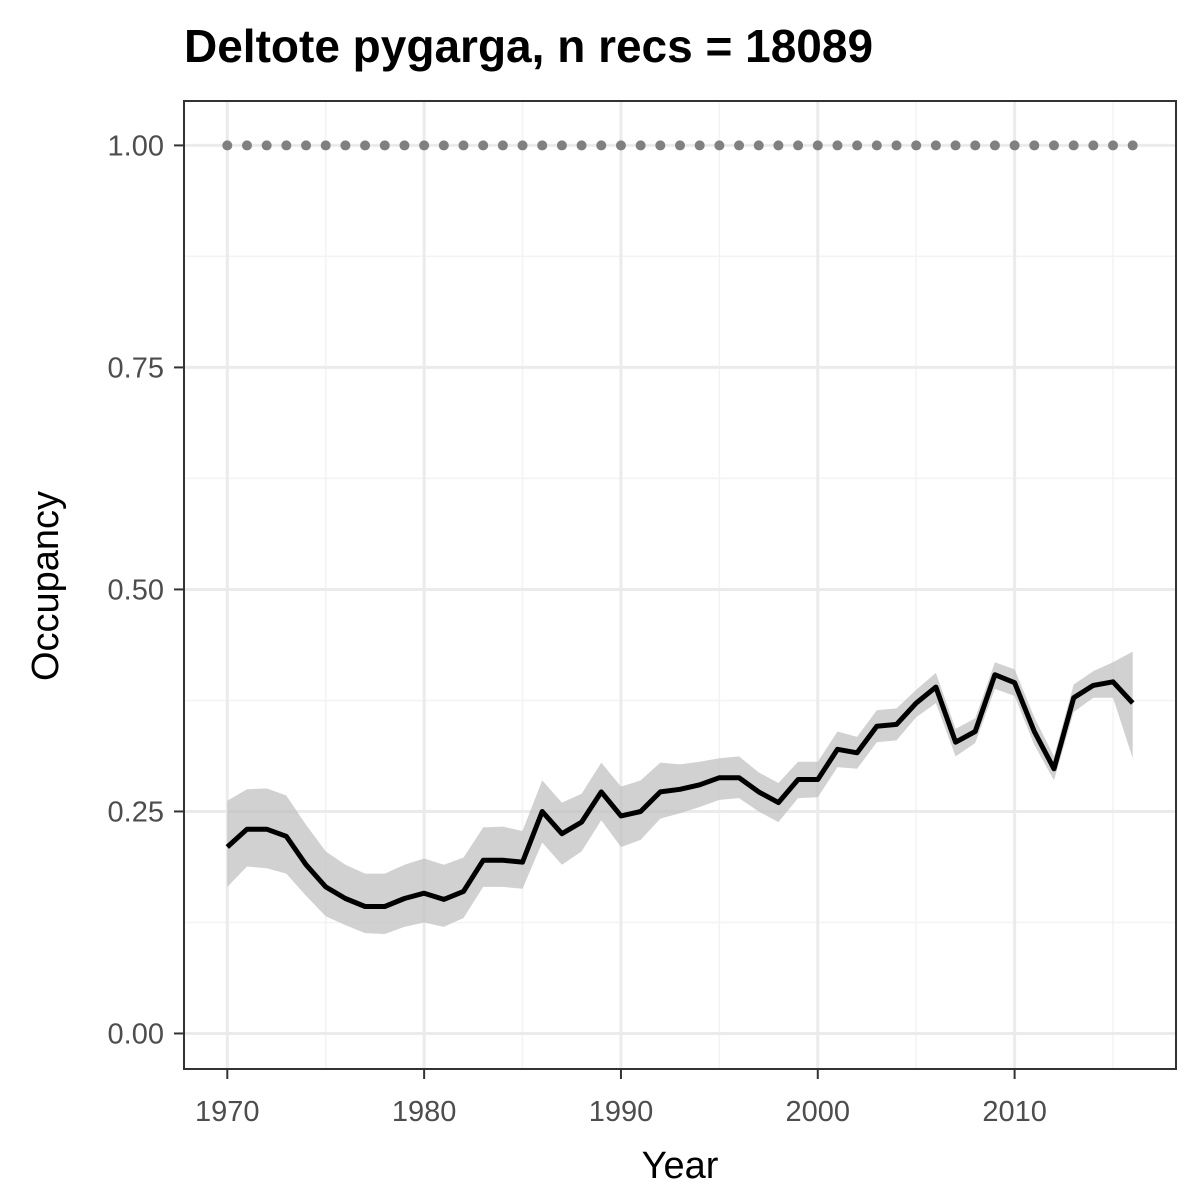 This screenshot has width=1200, height=1200. I want to click on y-tick-label: 0.75, so click(136, 368).